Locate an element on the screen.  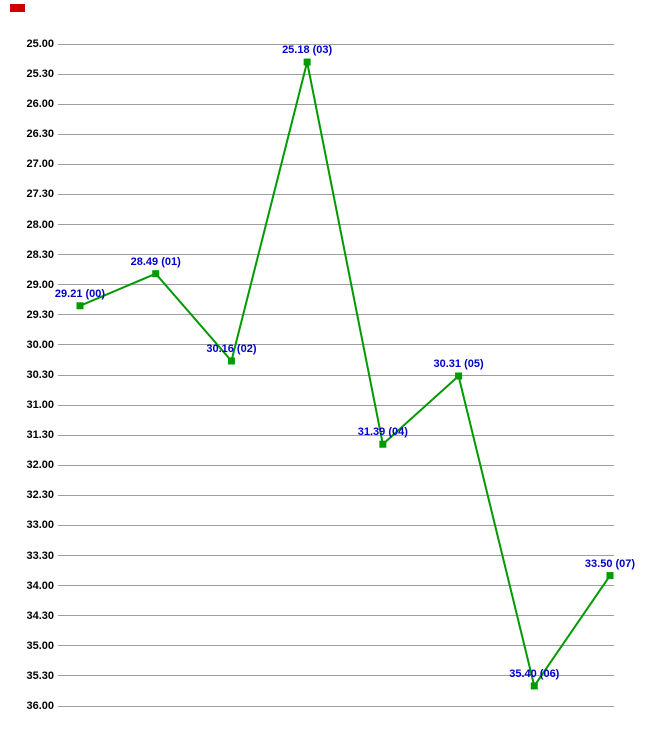
y-axis-tick-label: 35.00 is located at coordinates (40, 645).